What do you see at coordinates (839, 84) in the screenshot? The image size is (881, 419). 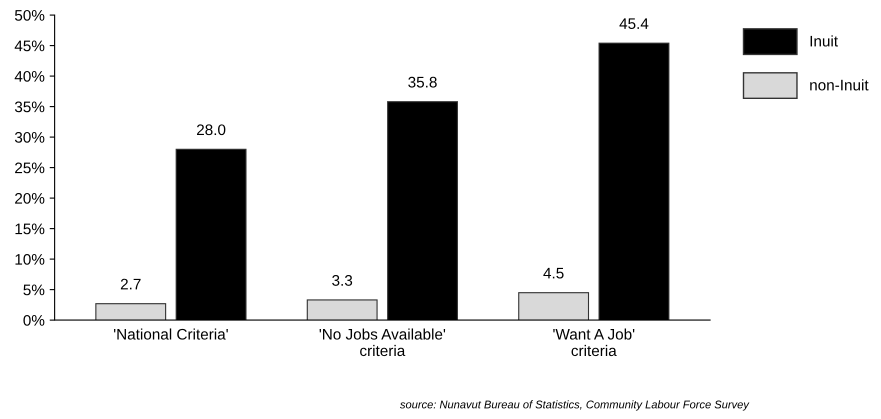 I see `legend-label: non-Inuit` at bounding box center [839, 84].